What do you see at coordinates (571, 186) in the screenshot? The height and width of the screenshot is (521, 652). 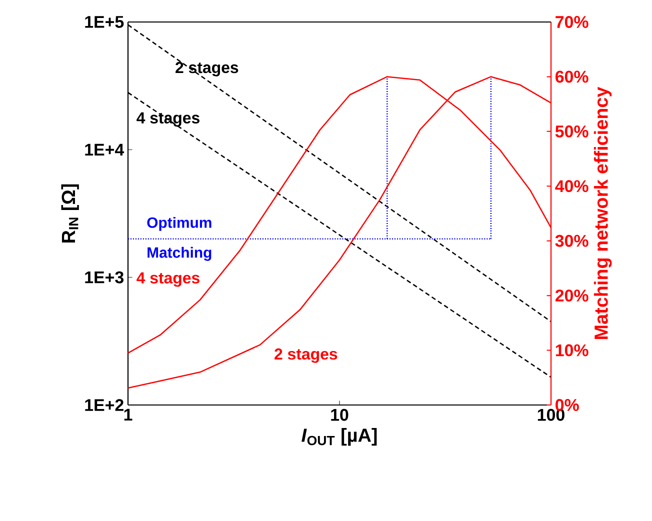 I see `y2-tick-label: 40%` at bounding box center [571, 186].